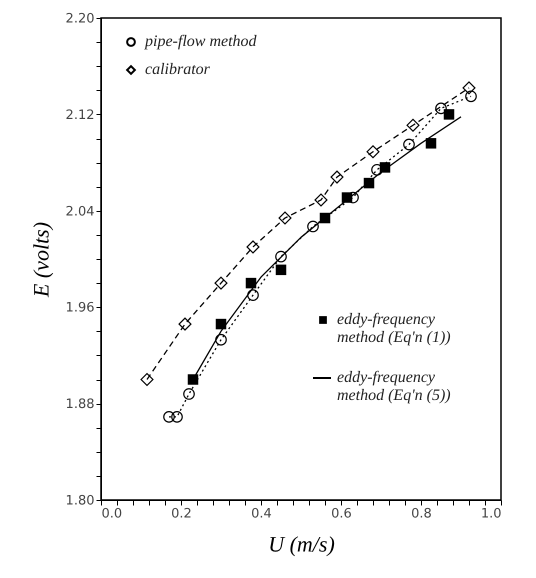 Image resolution: width=536 pixels, height=578 pixels. Describe the element at coordinates (80, 308) in the screenshot. I see `y-tick-label: 1.96` at that location.